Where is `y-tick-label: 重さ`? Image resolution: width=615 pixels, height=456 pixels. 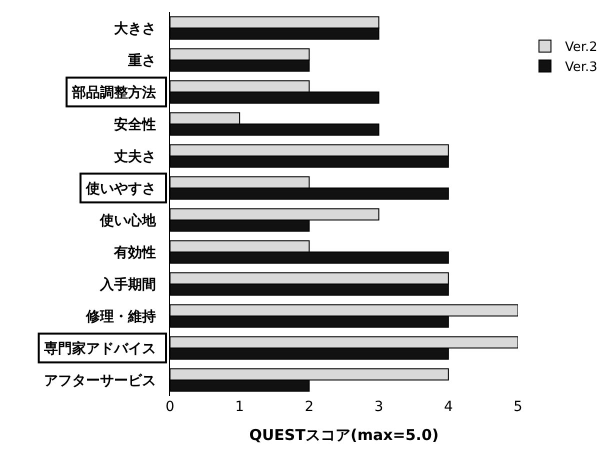 y-tick-label: 重さ is located at coordinates (141, 60).